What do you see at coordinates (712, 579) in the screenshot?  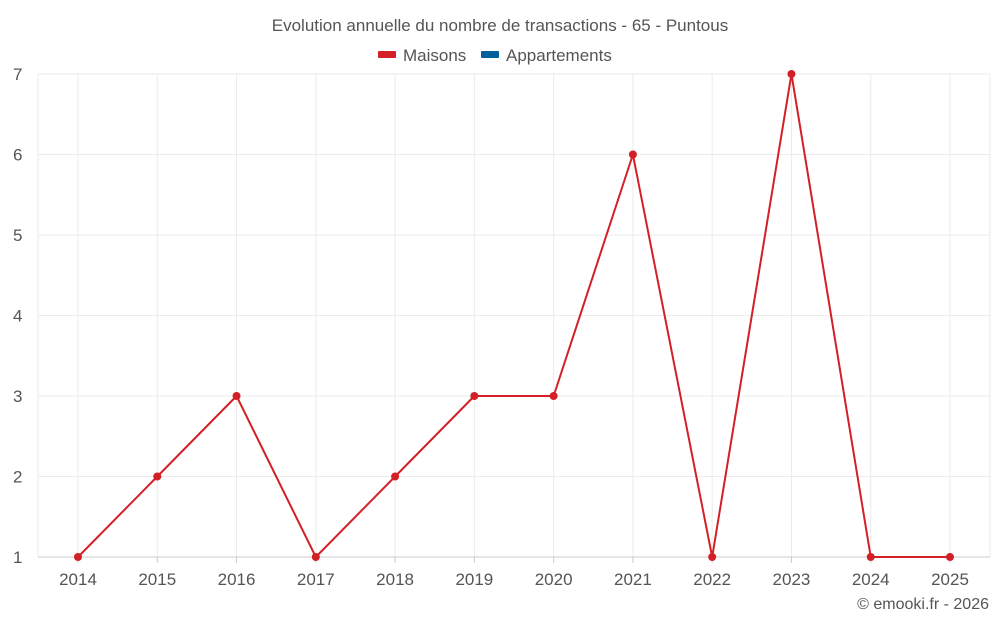 I see `x-tick-label: 2022` at bounding box center [712, 579].